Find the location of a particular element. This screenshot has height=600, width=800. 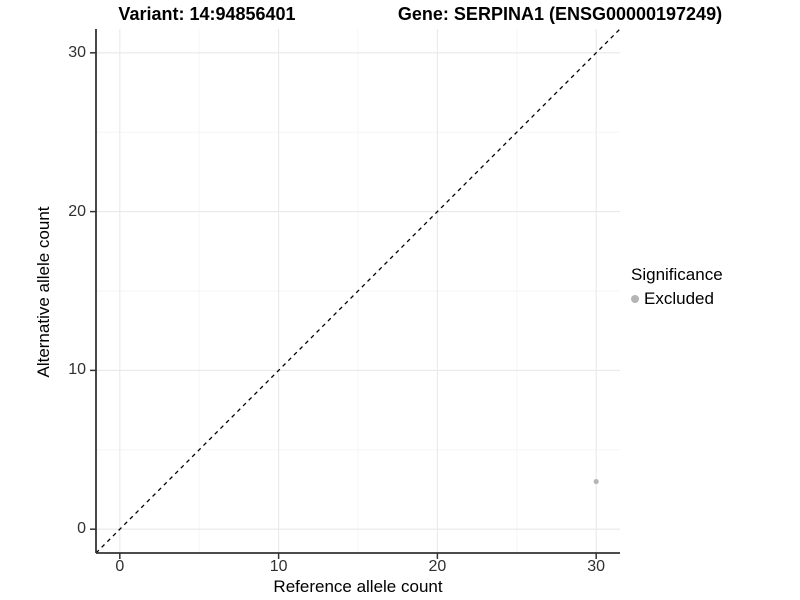

legend-title: Significance is located at coordinates (677, 274).